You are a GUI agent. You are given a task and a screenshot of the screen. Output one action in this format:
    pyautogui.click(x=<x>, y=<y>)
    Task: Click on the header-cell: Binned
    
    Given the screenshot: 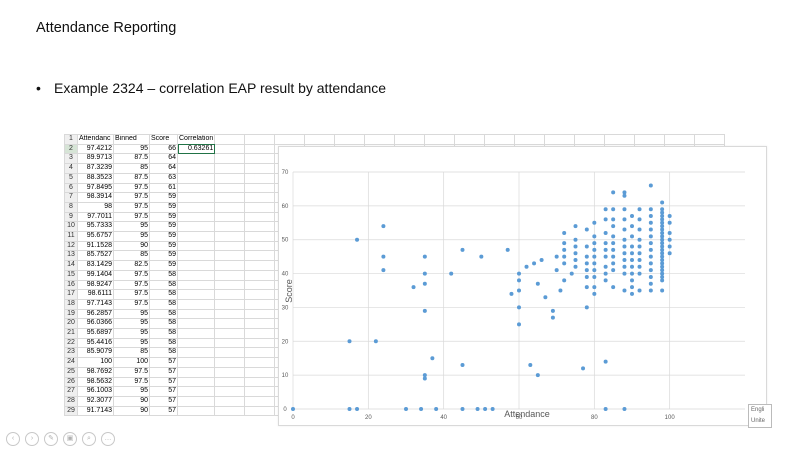 What is the action you would take?
    pyautogui.click(x=131, y=139)
    